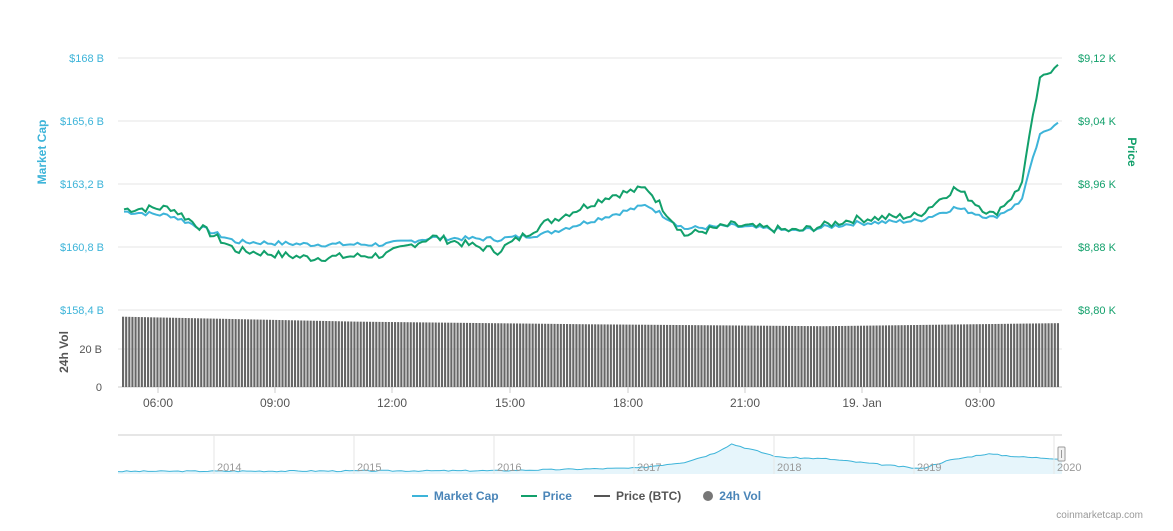 This screenshot has width=1173, height=531. What do you see at coordinates (648, 496) in the screenshot?
I see `legend-label: Price (BTC)` at bounding box center [648, 496].